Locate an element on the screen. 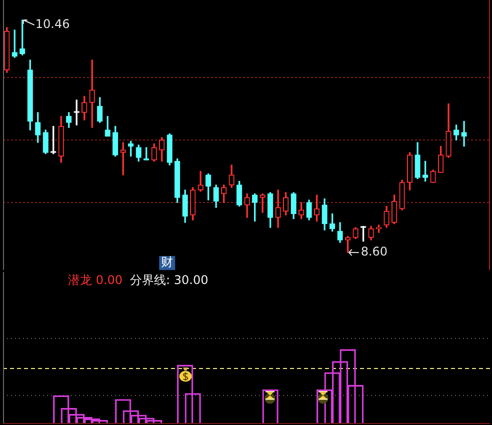  text: 潜龙 0.00 is located at coordinates (95, 280).